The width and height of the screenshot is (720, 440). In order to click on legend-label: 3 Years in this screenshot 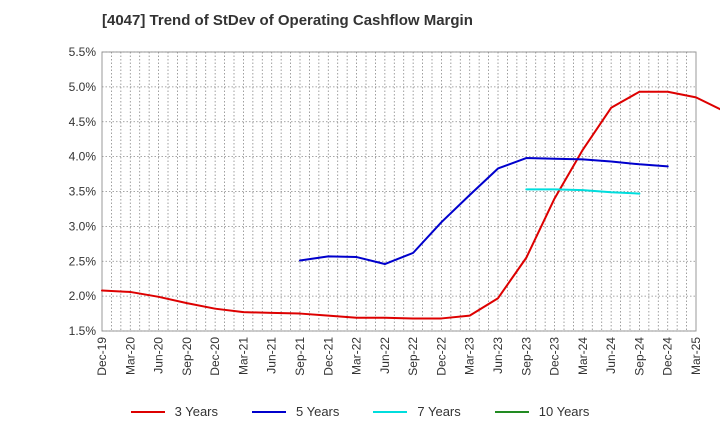, I will do `click(196, 411)`.